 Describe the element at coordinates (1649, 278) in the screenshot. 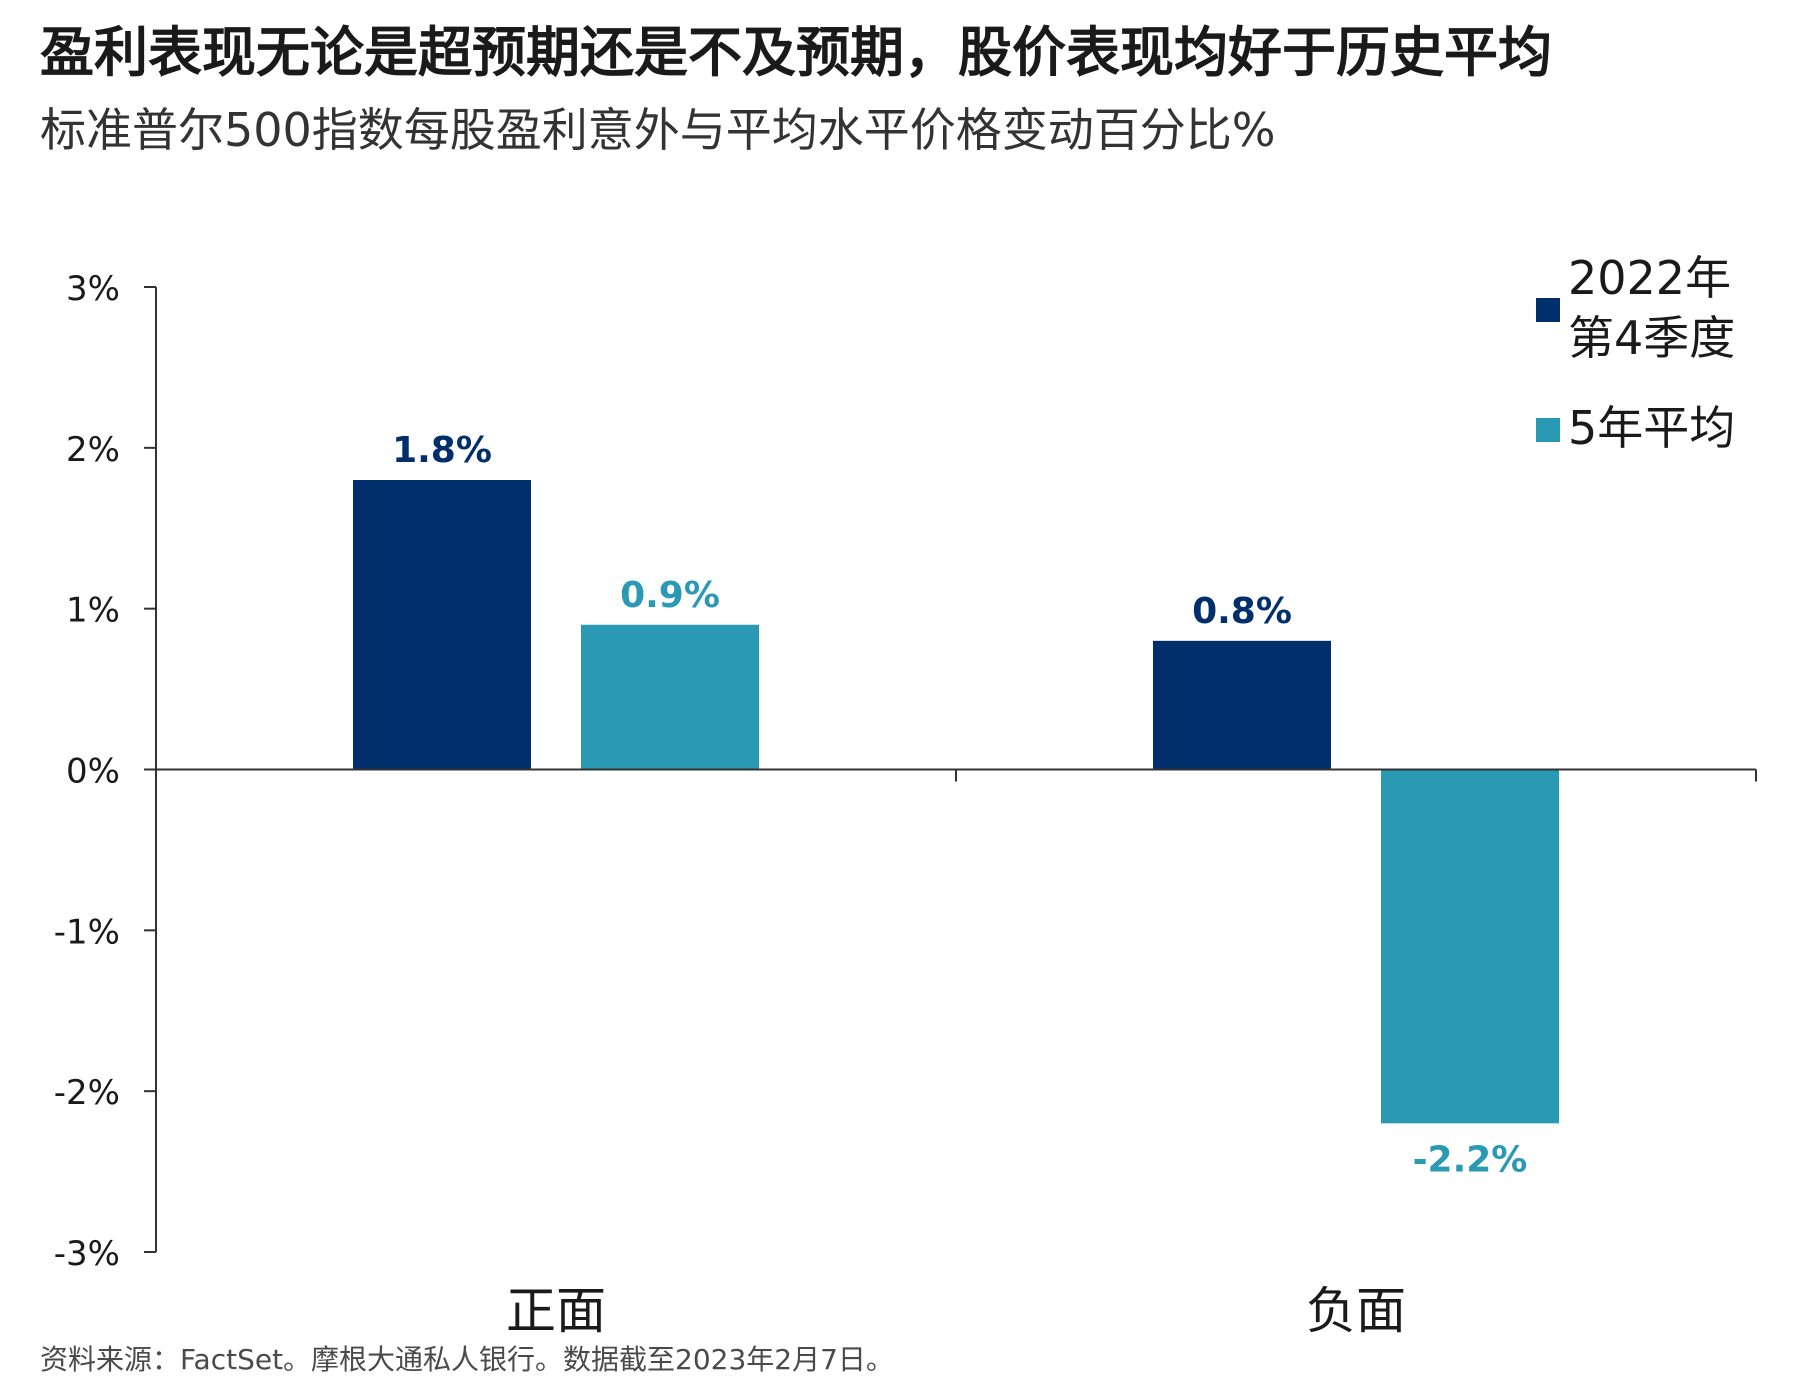

I see `legend-label: 2022年` at that location.